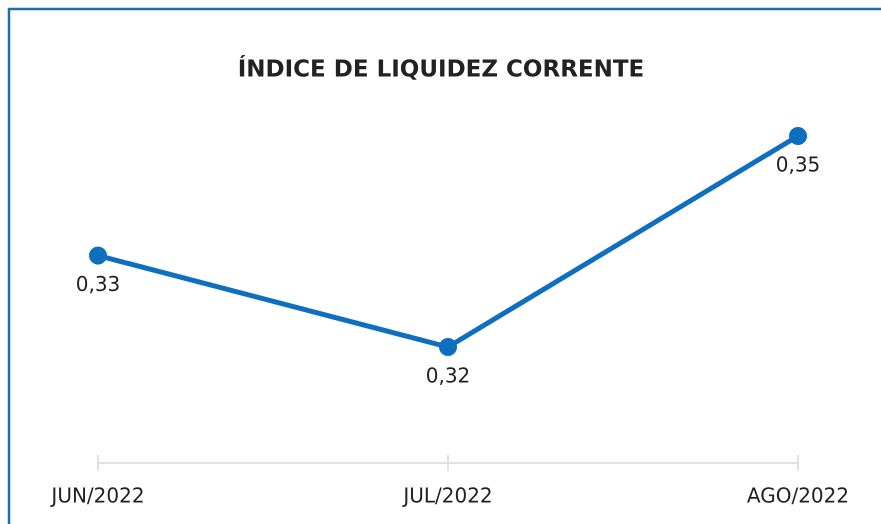  What do you see at coordinates (446, 496) in the screenshot?
I see `x-tick-label: JUL/2022` at bounding box center [446, 496].